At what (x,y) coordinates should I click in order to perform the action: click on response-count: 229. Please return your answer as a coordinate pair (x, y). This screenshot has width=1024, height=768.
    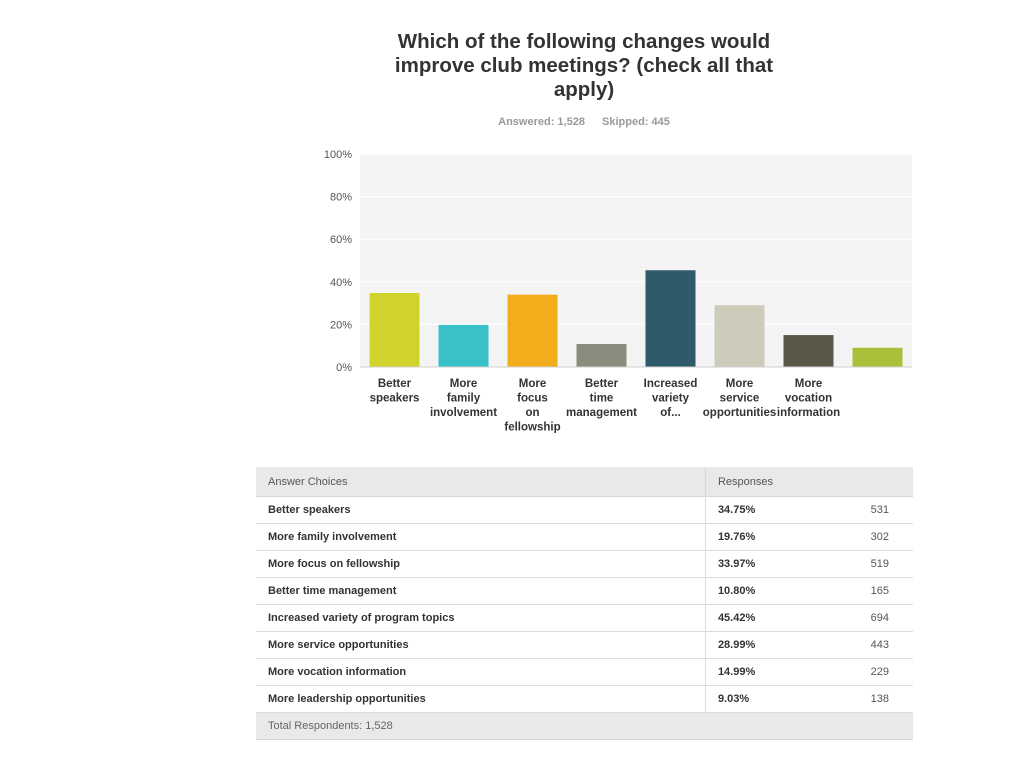
    Looking at the image, I should click on (885, 672).